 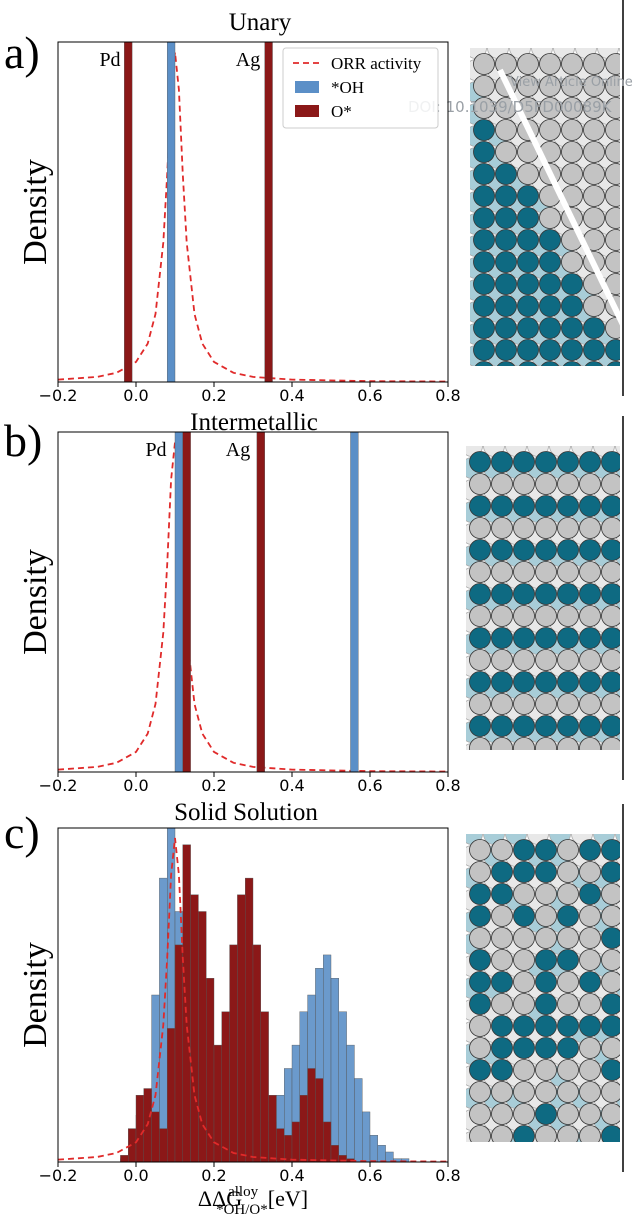 I want to click on watermark: DOI: 10.1039/D5FD00089K, so click(x=510, y=107).